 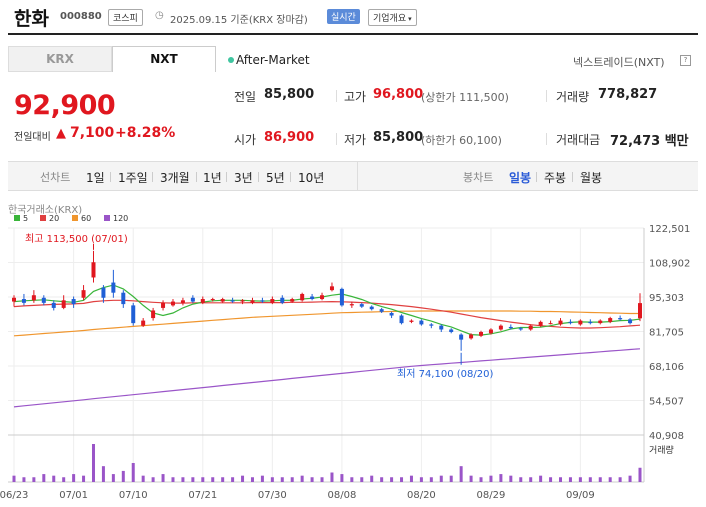 I want to click on open-label: 시가, so click(x=245, y=140).